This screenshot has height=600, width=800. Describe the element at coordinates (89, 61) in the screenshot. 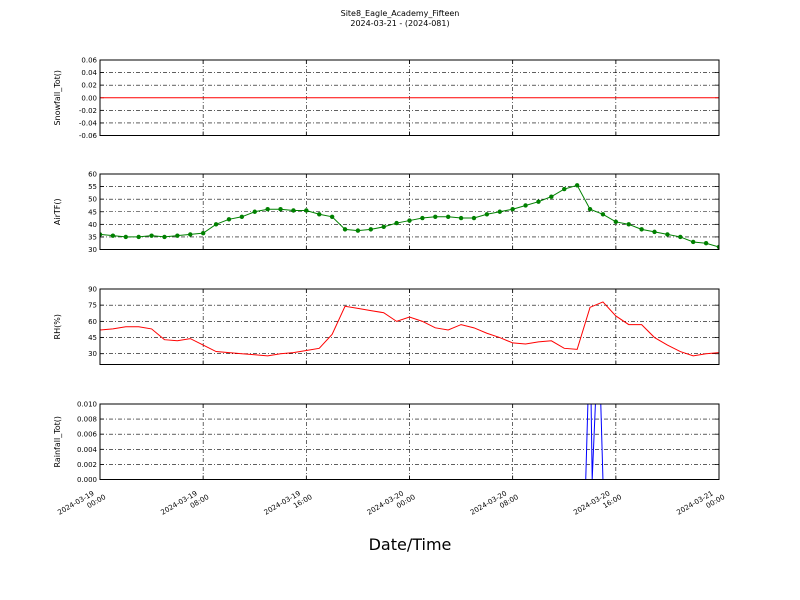

I see `y-tick-label: 0.06` at that location.